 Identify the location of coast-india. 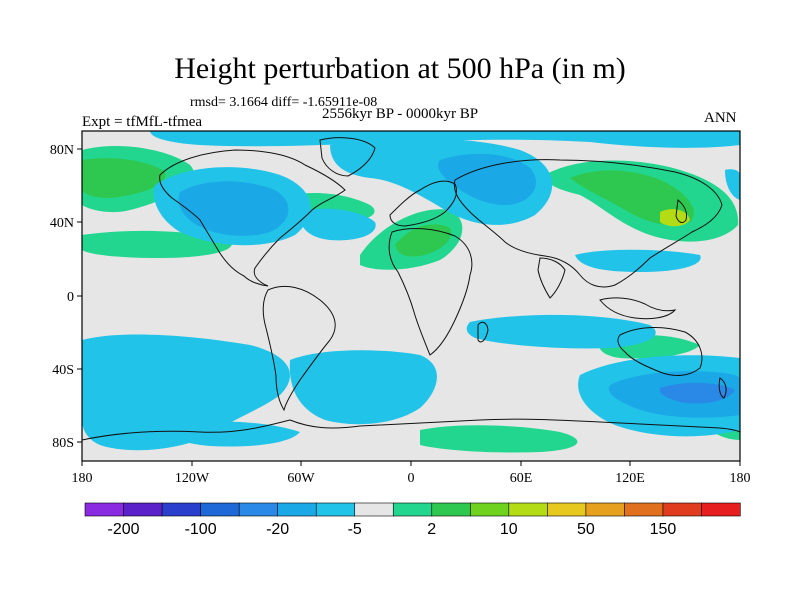
(551, 278).